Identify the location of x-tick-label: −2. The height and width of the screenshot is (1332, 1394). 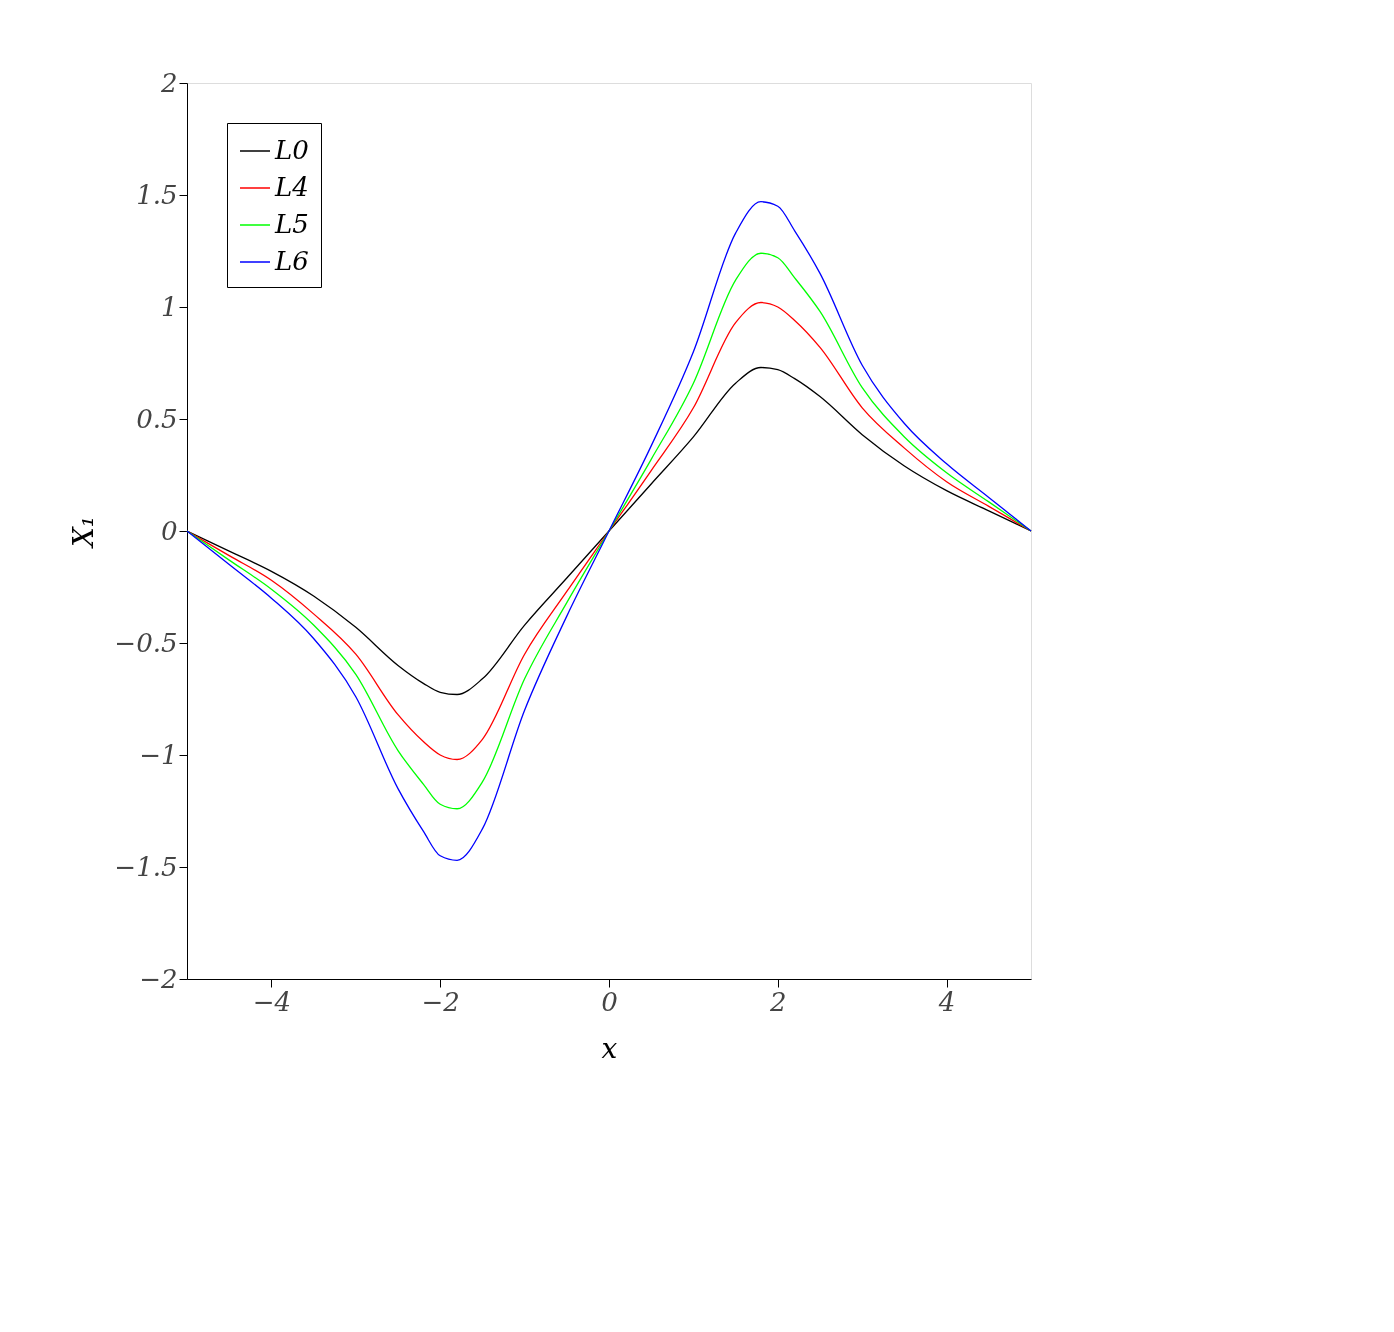
(440, 1001).